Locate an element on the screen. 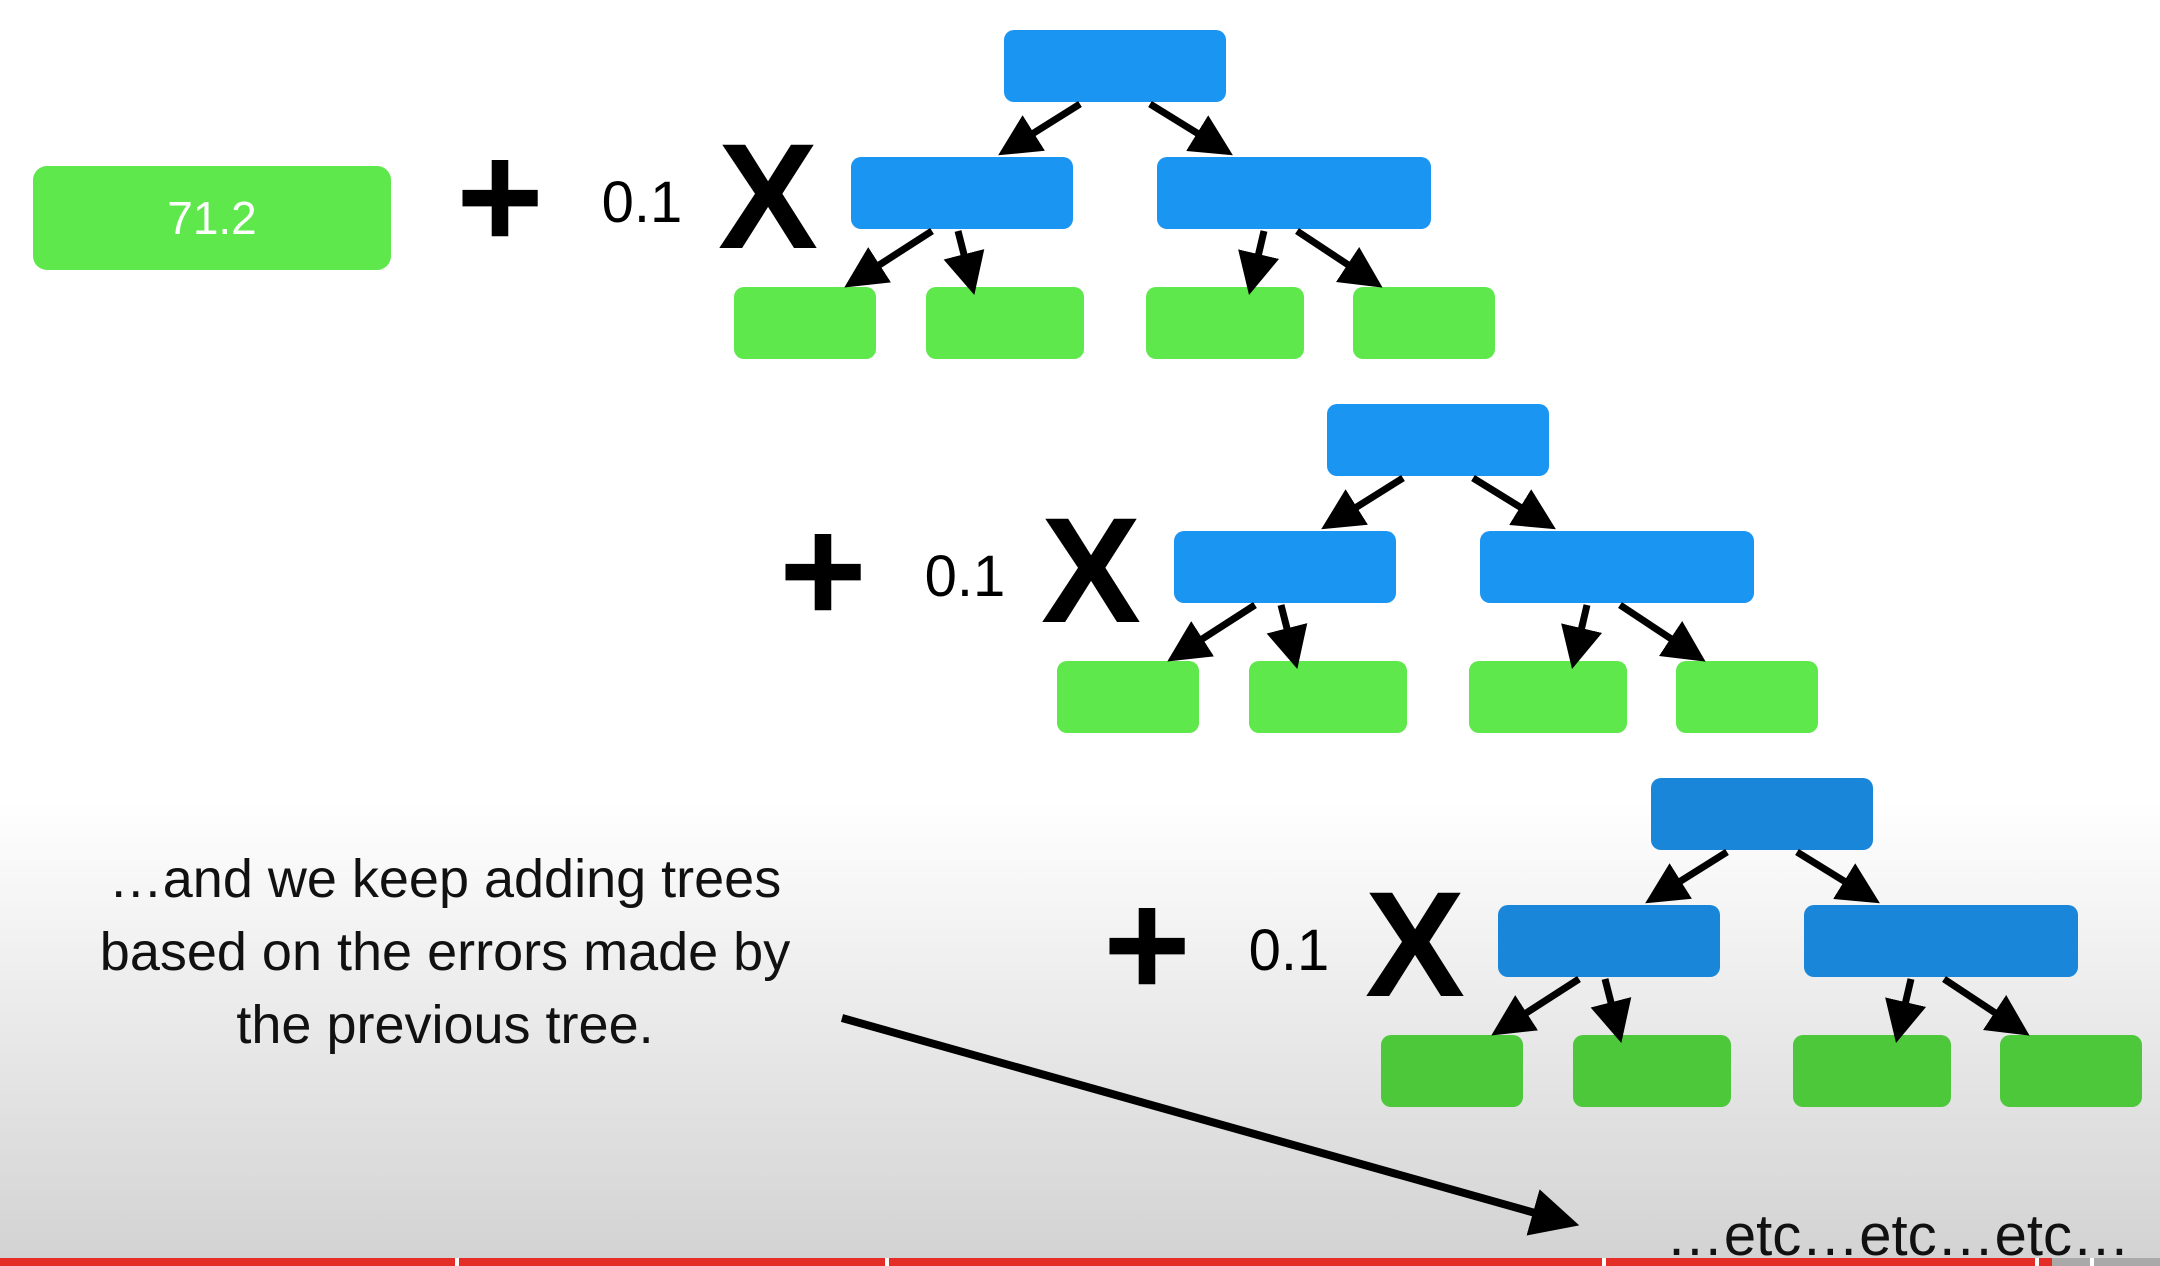 The height and width of the screenshot is (1266, 2160). caption-line-1: …and we keep adding trees is located at coordinates (445, 879).